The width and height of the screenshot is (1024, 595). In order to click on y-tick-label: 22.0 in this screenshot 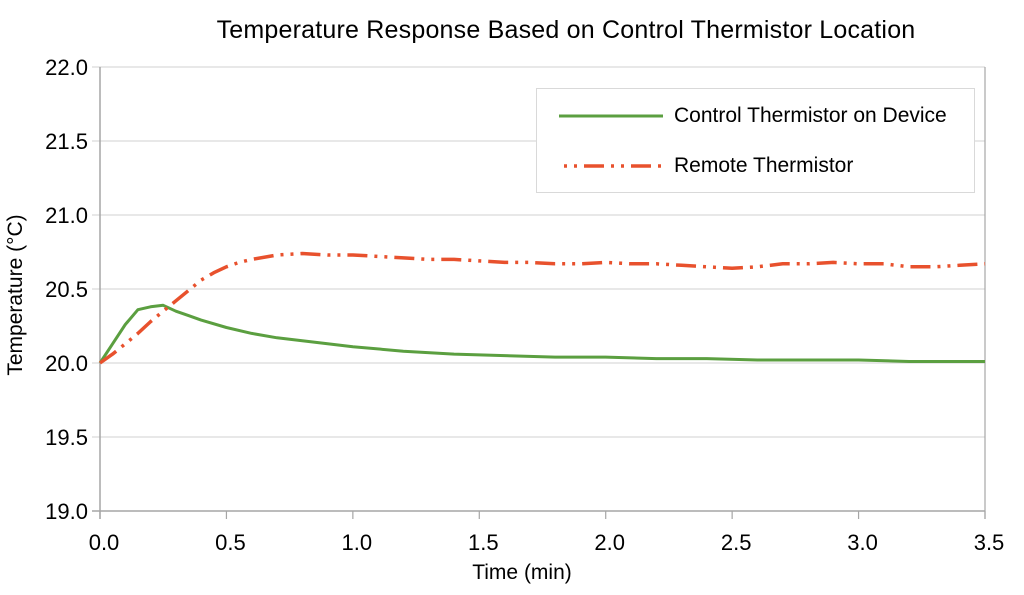, I will do `click(66, 67)`.